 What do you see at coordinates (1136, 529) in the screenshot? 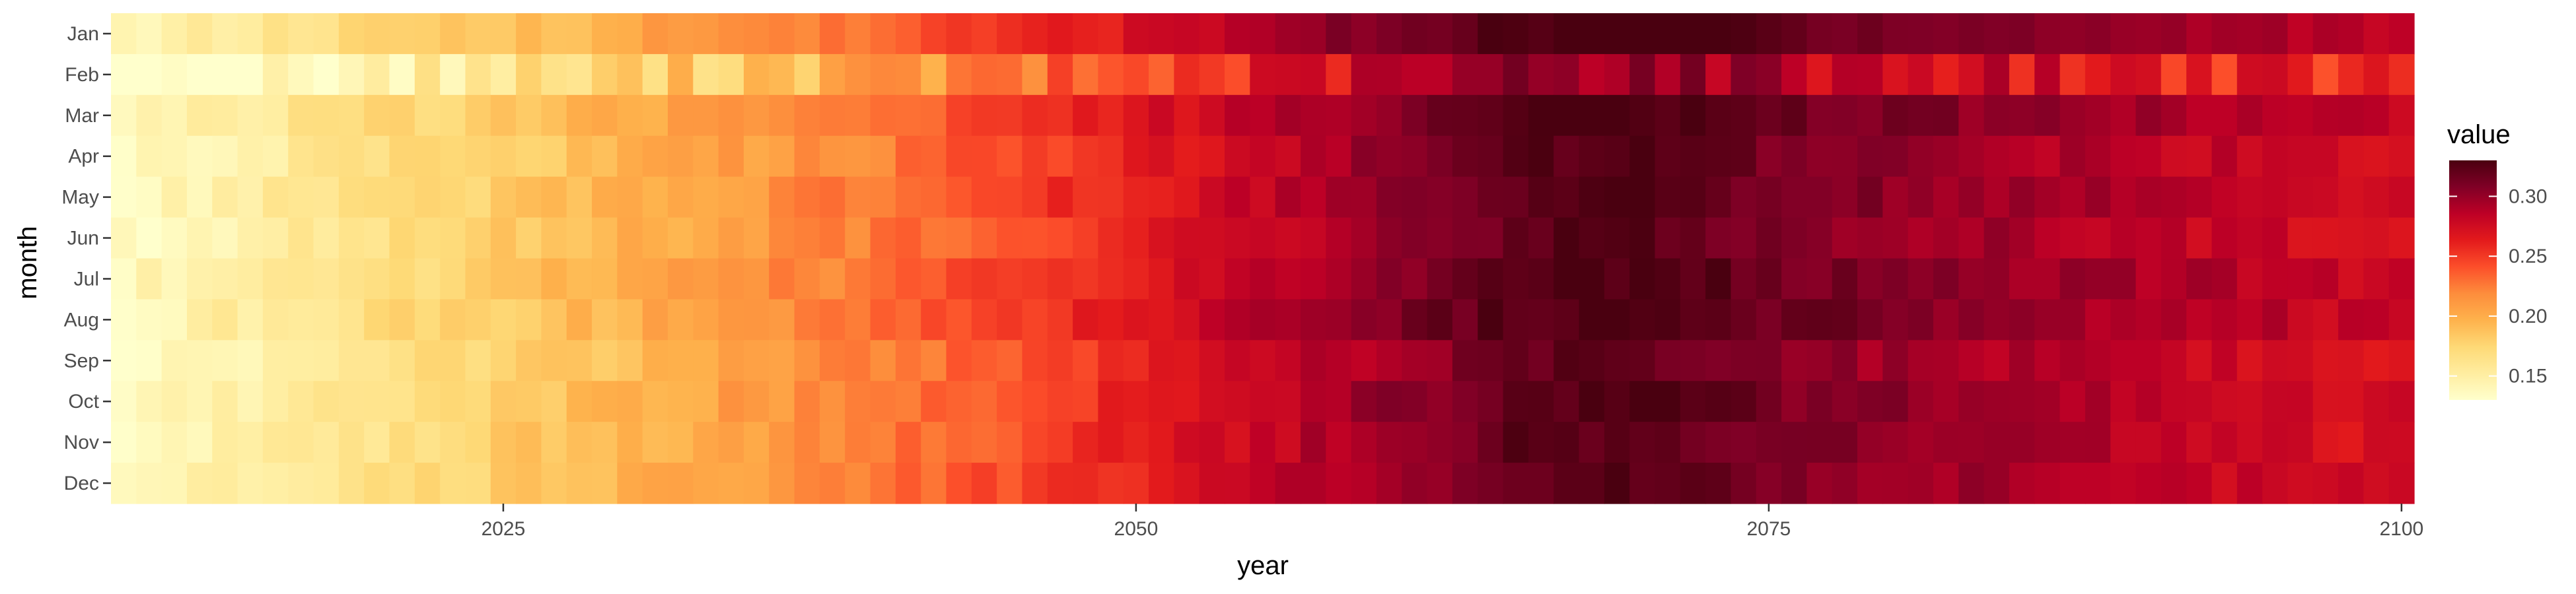
I see `x-tick-label: 2050` at bounding box center [1136, 529].